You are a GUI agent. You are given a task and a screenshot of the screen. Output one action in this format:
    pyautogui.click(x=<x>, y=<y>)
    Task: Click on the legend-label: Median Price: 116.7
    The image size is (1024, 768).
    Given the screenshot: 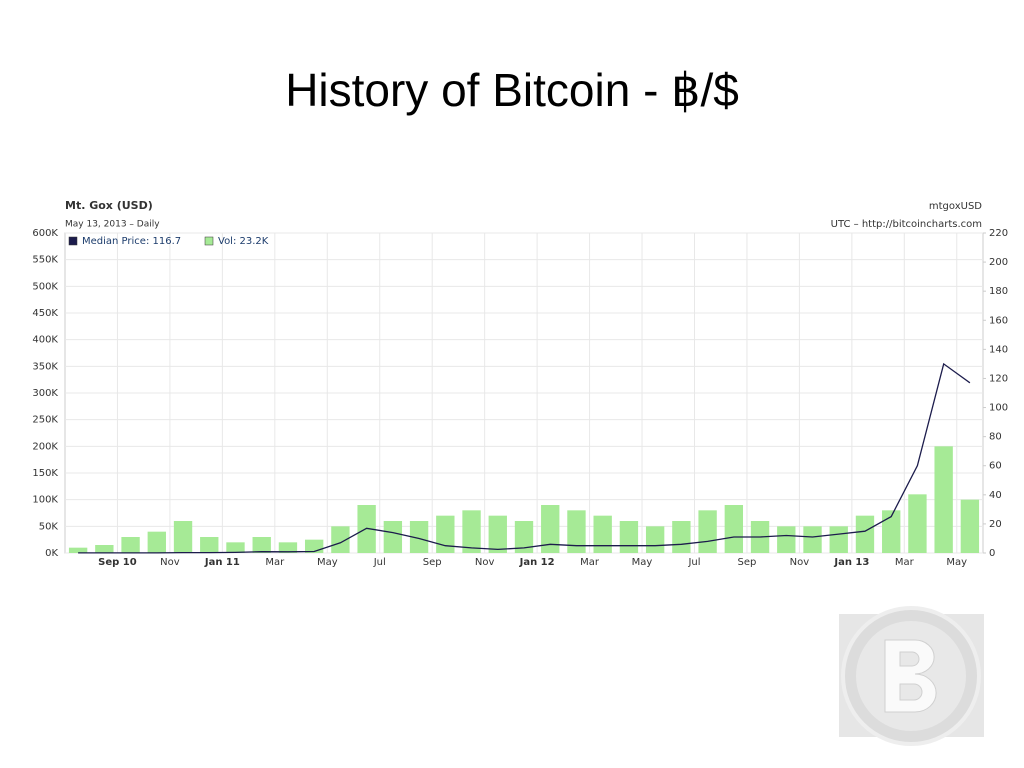 What is the action you would take?
    pyautogui.click(x=131, y=241)
    